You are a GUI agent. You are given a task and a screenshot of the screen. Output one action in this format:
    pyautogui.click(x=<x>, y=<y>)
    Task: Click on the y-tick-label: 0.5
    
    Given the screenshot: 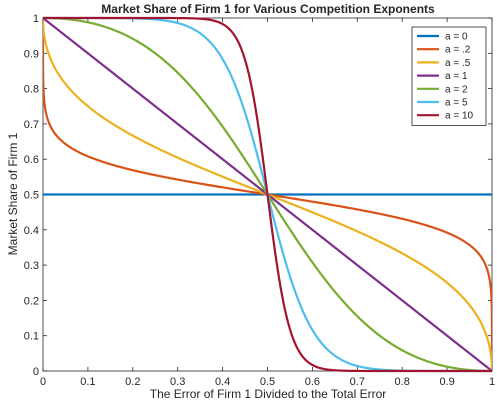 What is the action you would take?
    pyautogui.click(x=31, y=196)
    